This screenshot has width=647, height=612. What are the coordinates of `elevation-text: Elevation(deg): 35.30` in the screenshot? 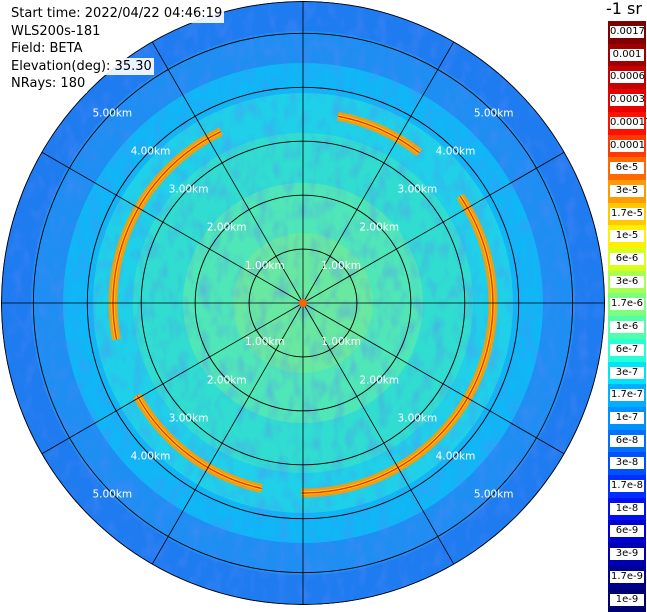 It's located at (77, 66).